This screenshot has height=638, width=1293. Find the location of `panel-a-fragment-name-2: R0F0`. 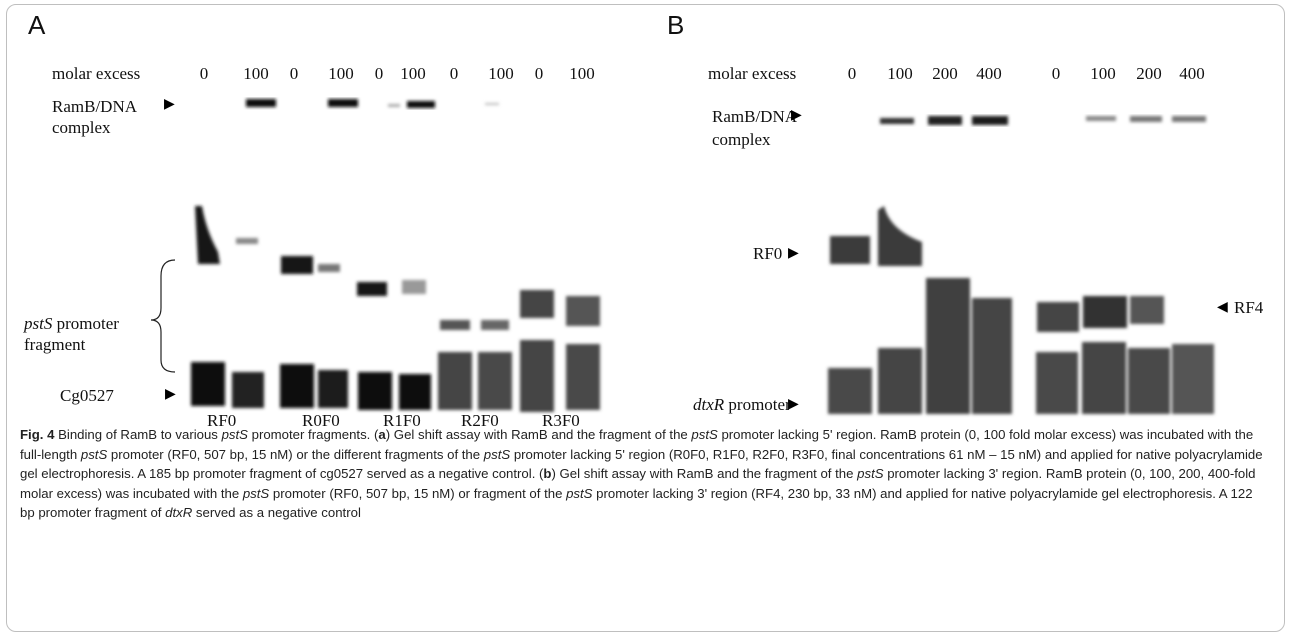

panel-a-fragment-name-2: R0F0 is located at coordinates (321, 420).